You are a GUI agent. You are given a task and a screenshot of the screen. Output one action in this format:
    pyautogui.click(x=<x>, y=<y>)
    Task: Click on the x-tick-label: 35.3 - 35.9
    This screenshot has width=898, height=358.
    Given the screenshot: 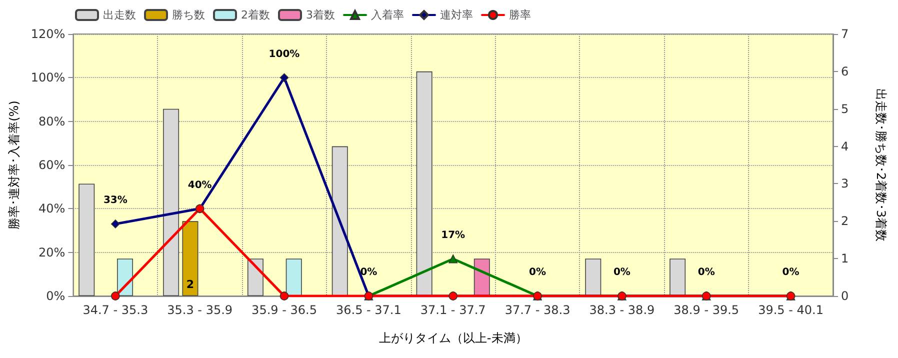 What is the action you would take?
    pyautogui.click(x=200, y=310)
    